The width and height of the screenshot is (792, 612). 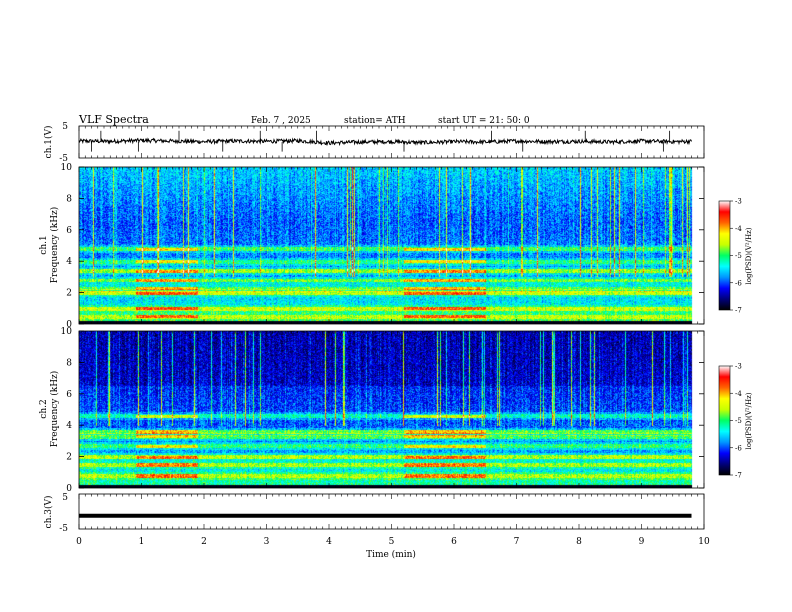 I want to click on time-tick-label: 3, so click(x=267, y=542).